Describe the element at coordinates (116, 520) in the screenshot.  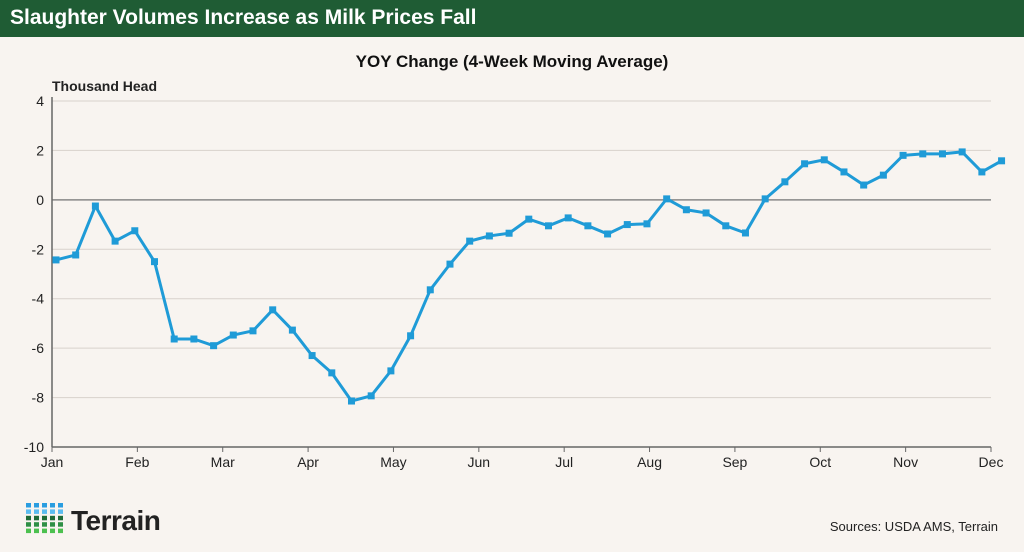
I see `logo-text: Terrain` at that location.